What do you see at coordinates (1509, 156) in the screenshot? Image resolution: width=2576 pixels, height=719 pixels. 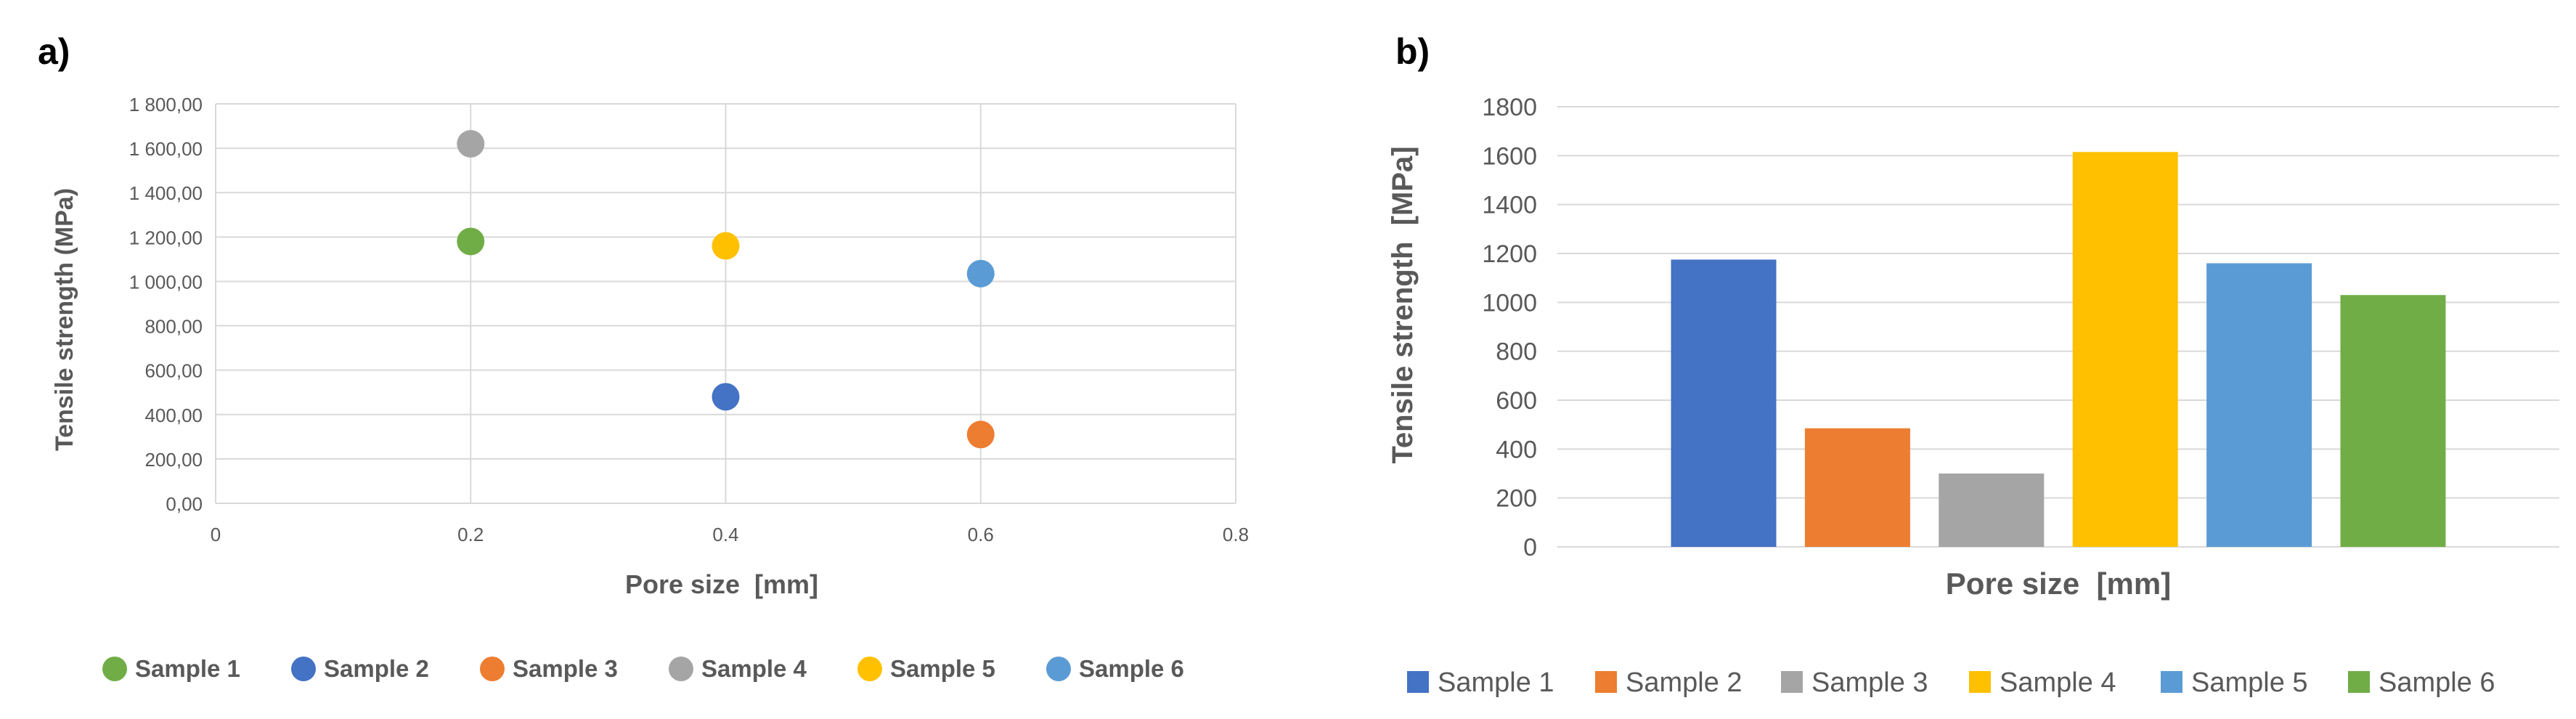 I see `y-tick-label: 1600` at bounding box center [1509, 156].